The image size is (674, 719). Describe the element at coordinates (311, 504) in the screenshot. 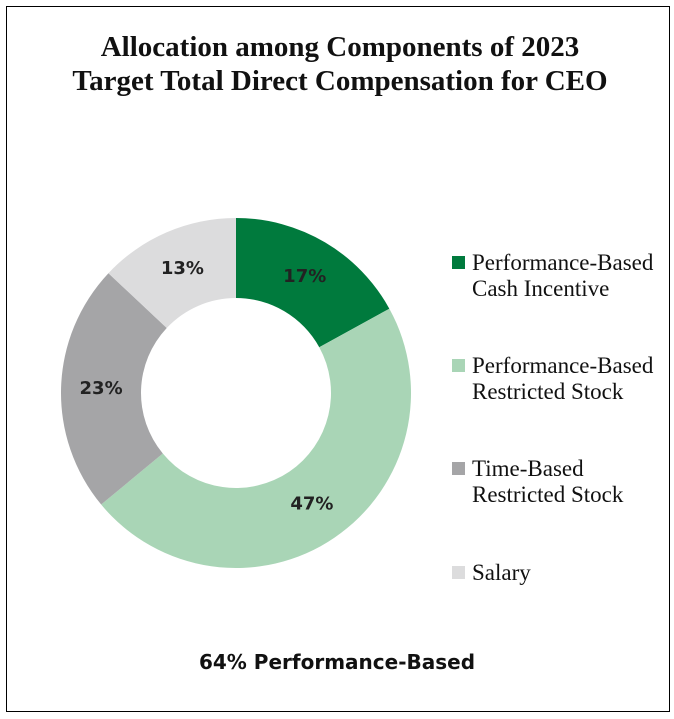

I see `value-label: 47%` at that location.